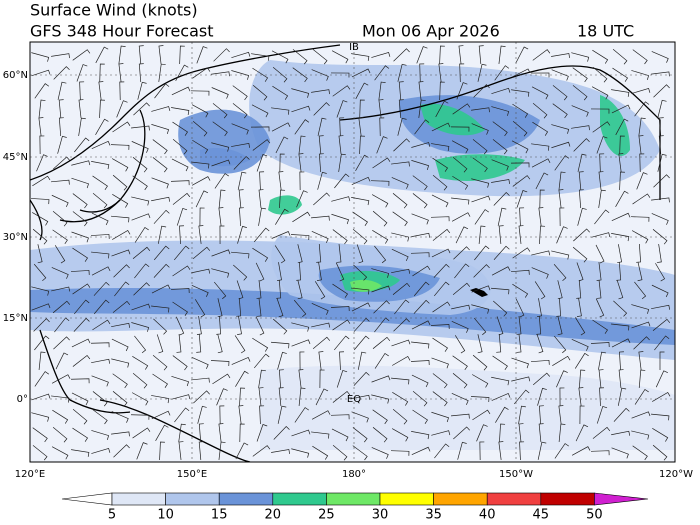 The image size is (700, 525). Describe the element at coordinates (406, 499) in the screenshot. I see `colorbar-segment` at that location.